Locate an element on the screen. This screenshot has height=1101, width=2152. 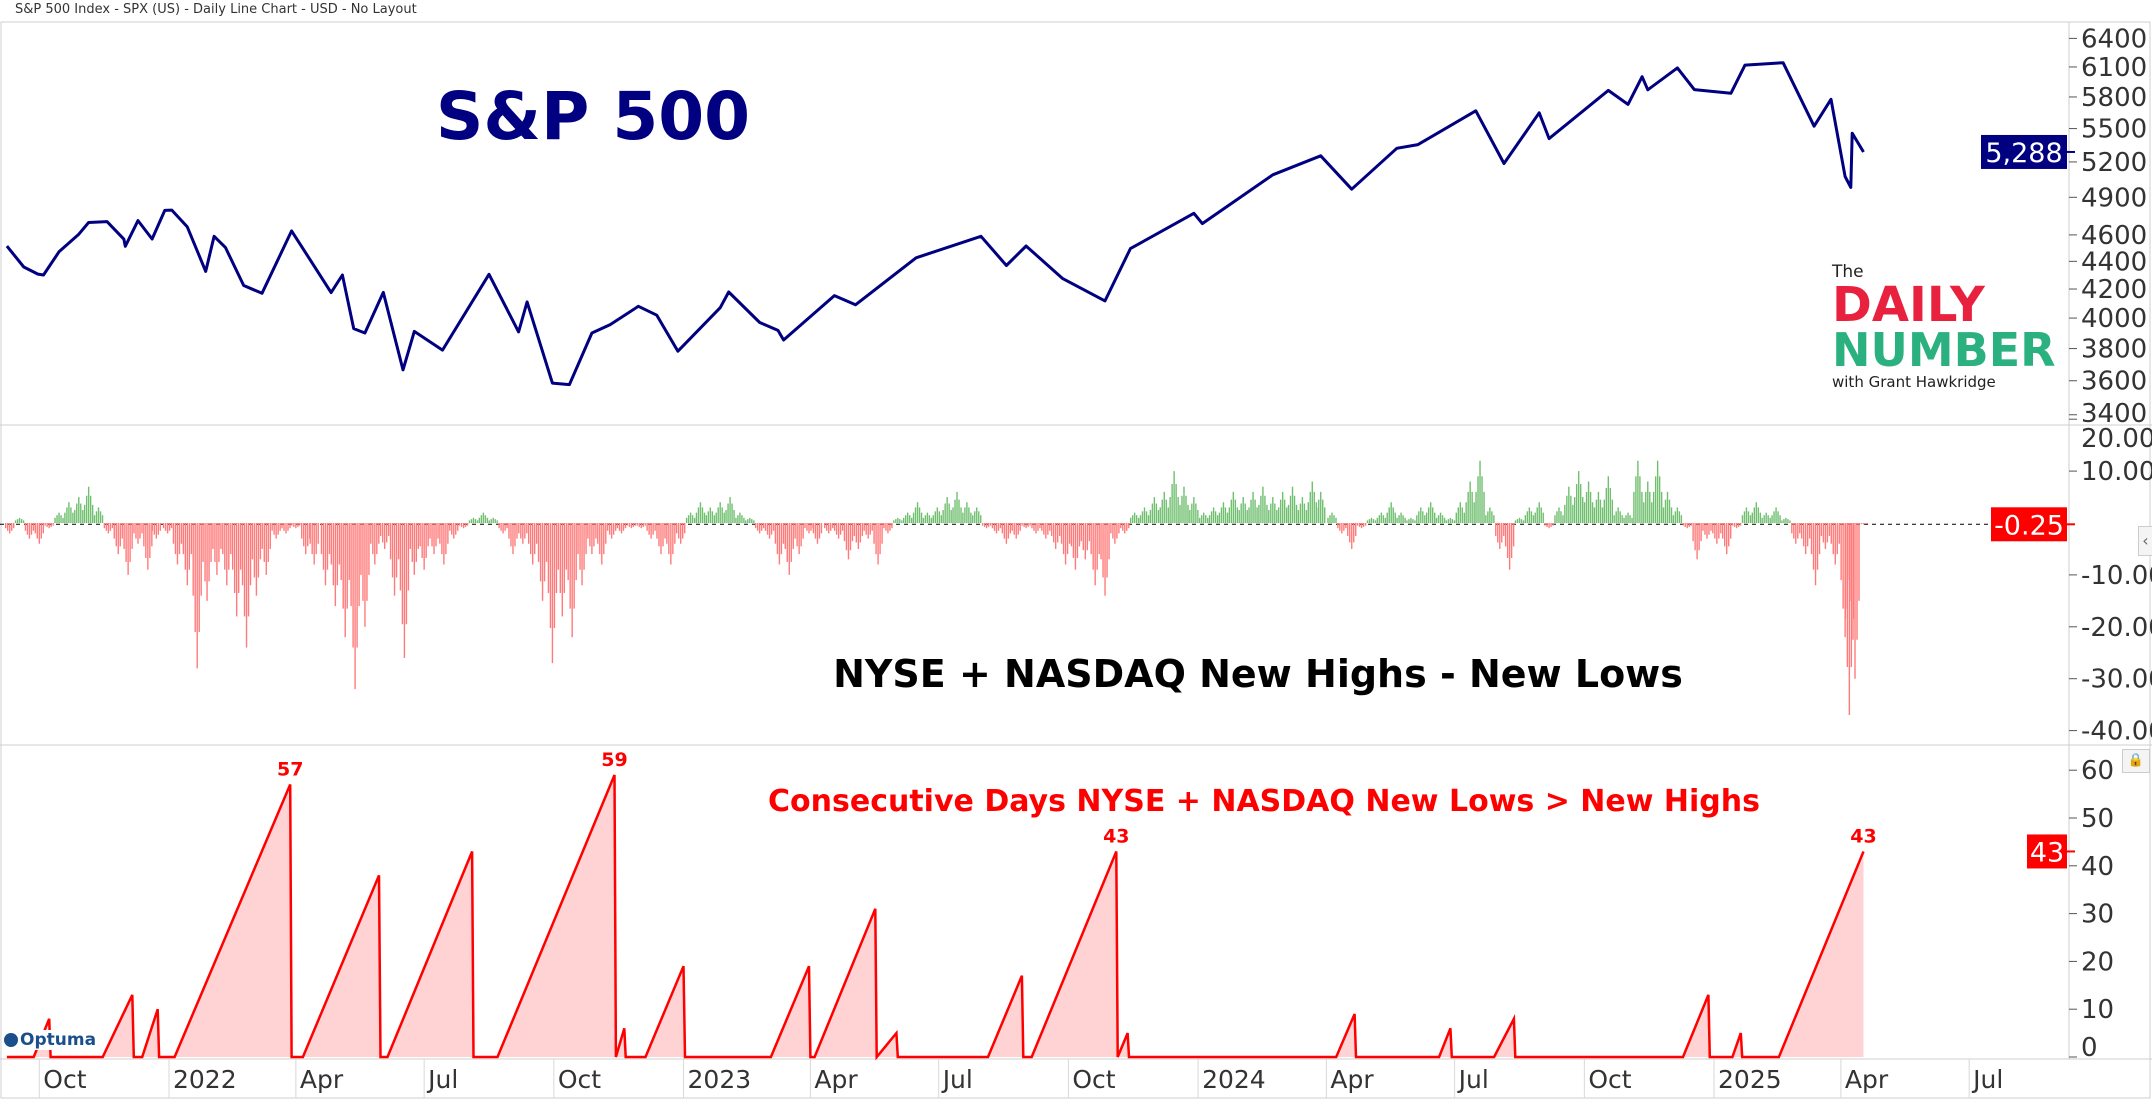
y-tick-label: -10.00 is located at coordinates (2116, 576).